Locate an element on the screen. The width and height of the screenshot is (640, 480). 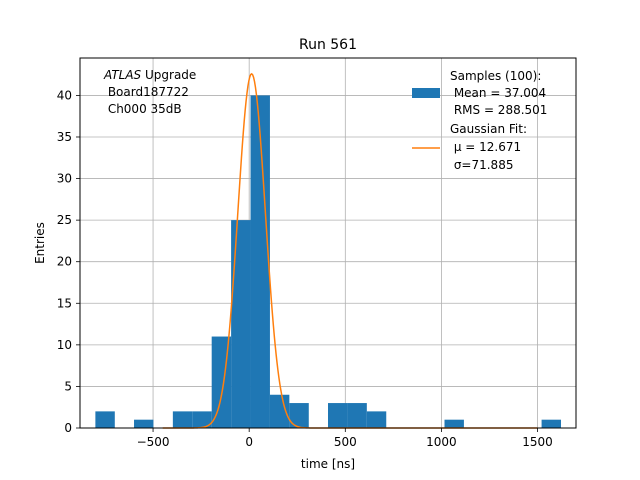
x-axis-ticks: −500 0 500 1000 1500 is located at coordinates (345, 438).